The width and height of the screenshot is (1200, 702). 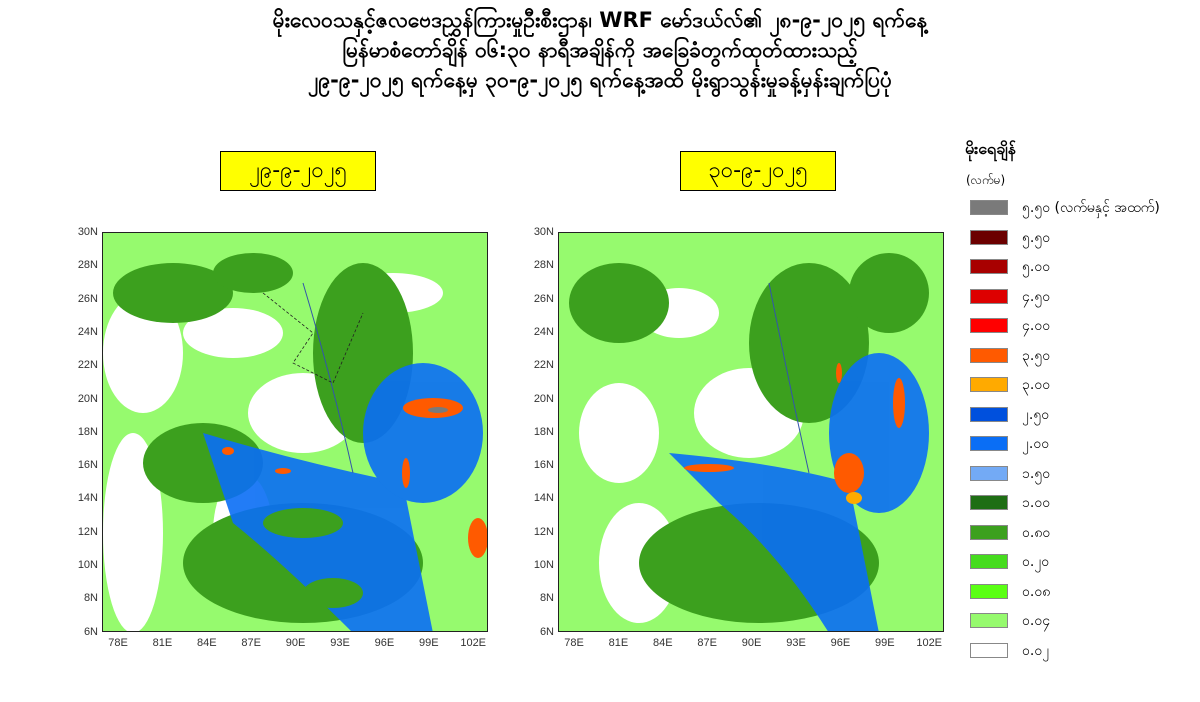 What do you see at coordinates (1036, 414) in the screenshot?
I see `legend-label: ၂.၅၀` at bounding box center [1036, 414].